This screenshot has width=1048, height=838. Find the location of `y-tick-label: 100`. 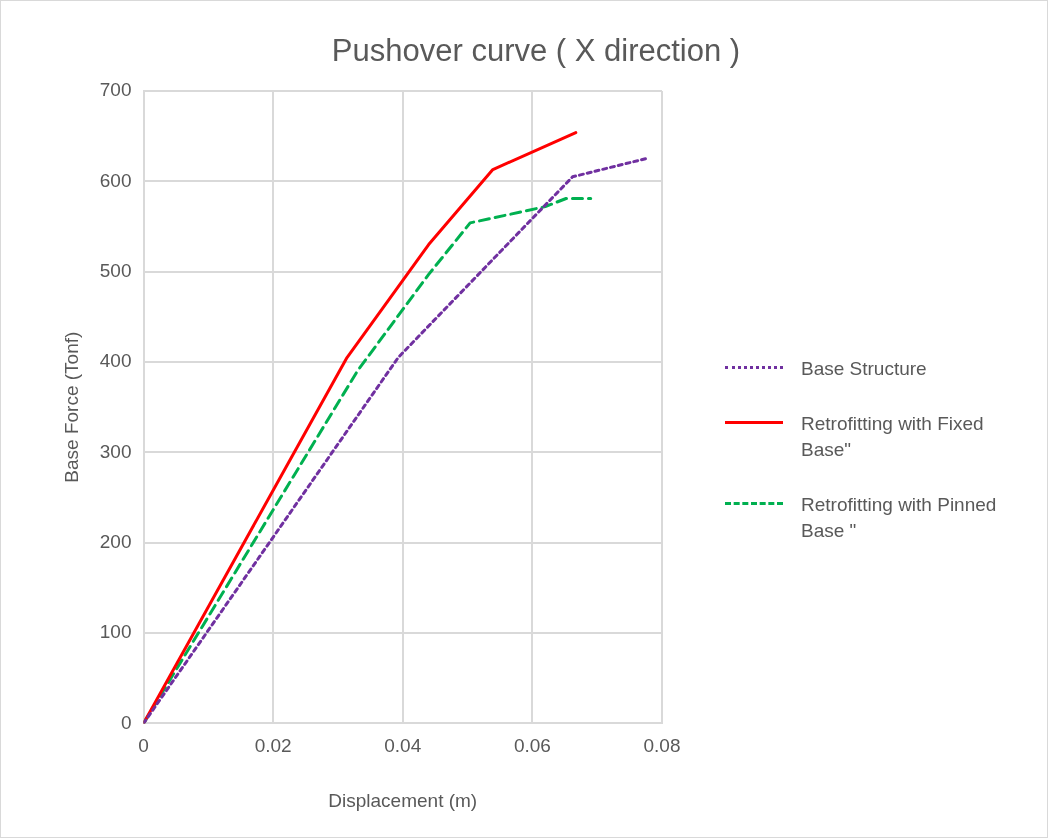

y-tick-label: 100 is located at coordinates (115, 632).